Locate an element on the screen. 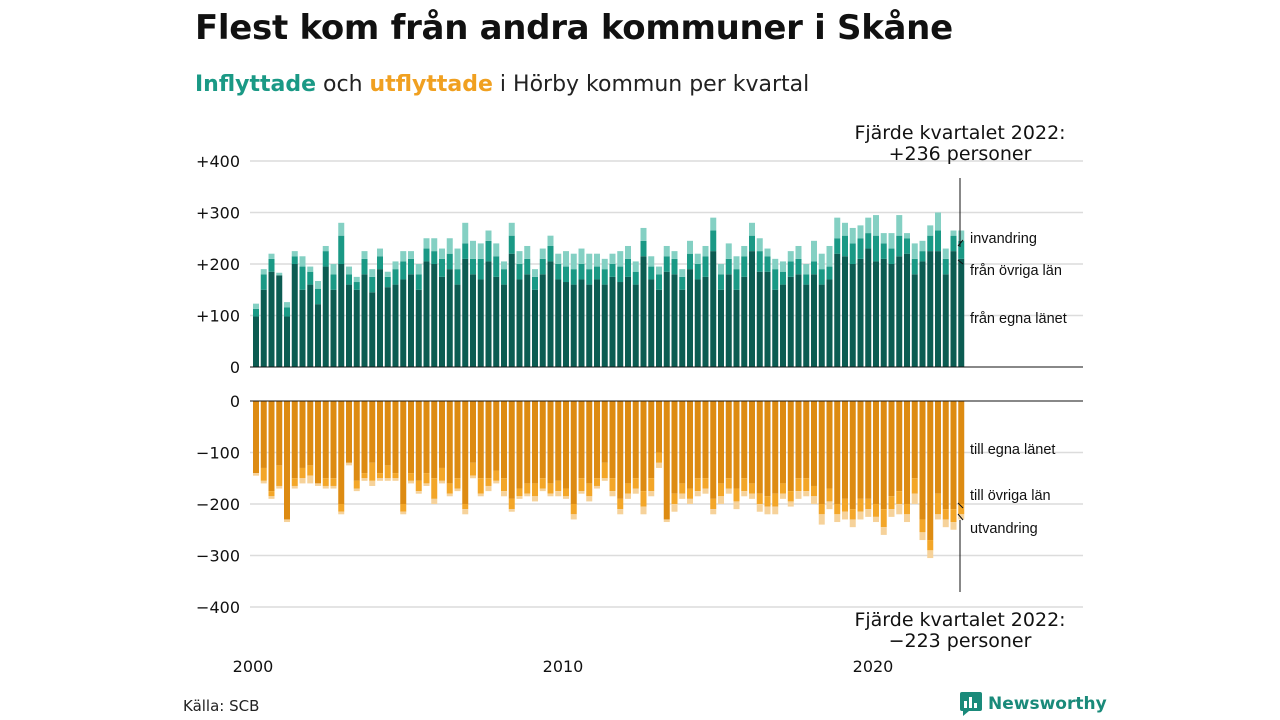  legend-invandring: invandring is located at coordinates (1003, 239).